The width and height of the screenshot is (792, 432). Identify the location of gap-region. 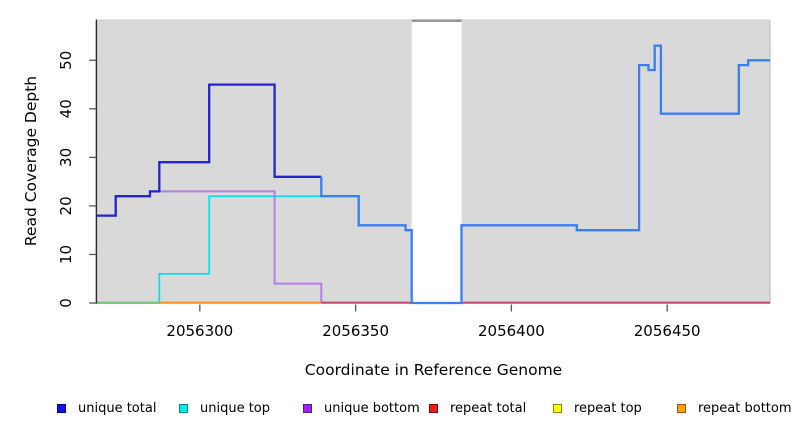
(436, 162).